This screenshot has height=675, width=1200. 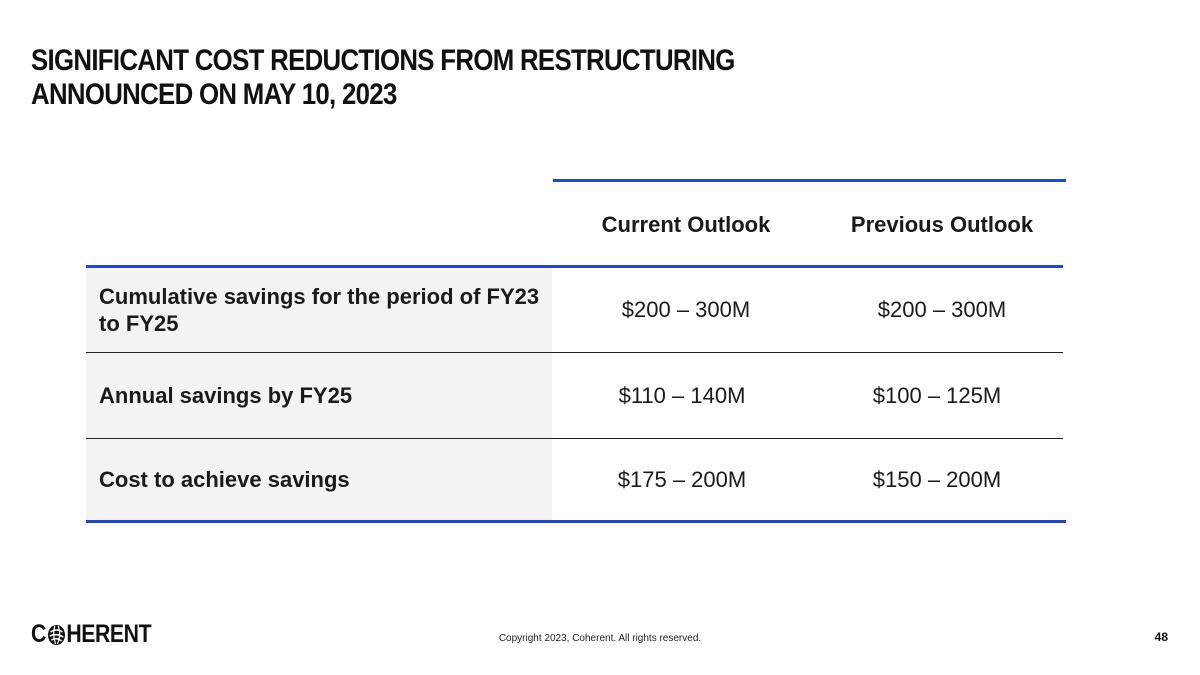 I want to click on cell-current-annual-savings: $110 – 140M, so click(x=682, y=395).